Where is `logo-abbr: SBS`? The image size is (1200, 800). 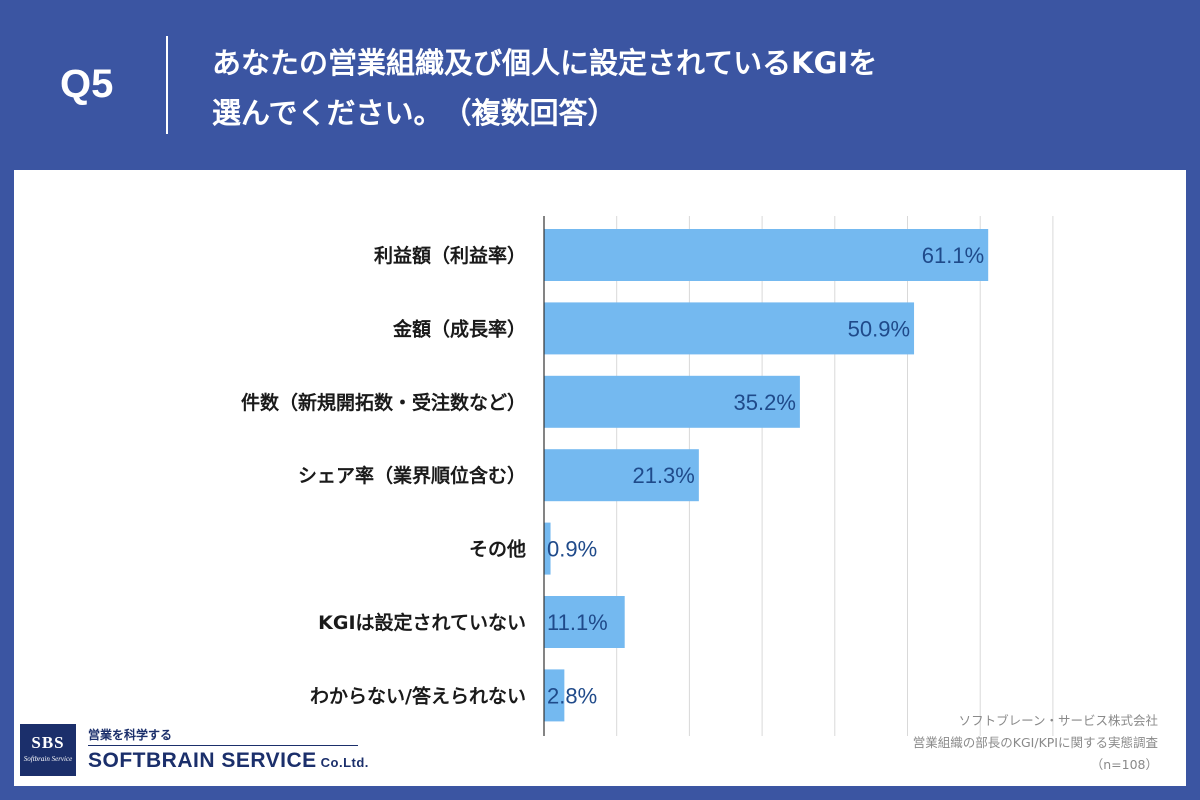
logo-abbr: SBS is located at coordinates (48, 742).